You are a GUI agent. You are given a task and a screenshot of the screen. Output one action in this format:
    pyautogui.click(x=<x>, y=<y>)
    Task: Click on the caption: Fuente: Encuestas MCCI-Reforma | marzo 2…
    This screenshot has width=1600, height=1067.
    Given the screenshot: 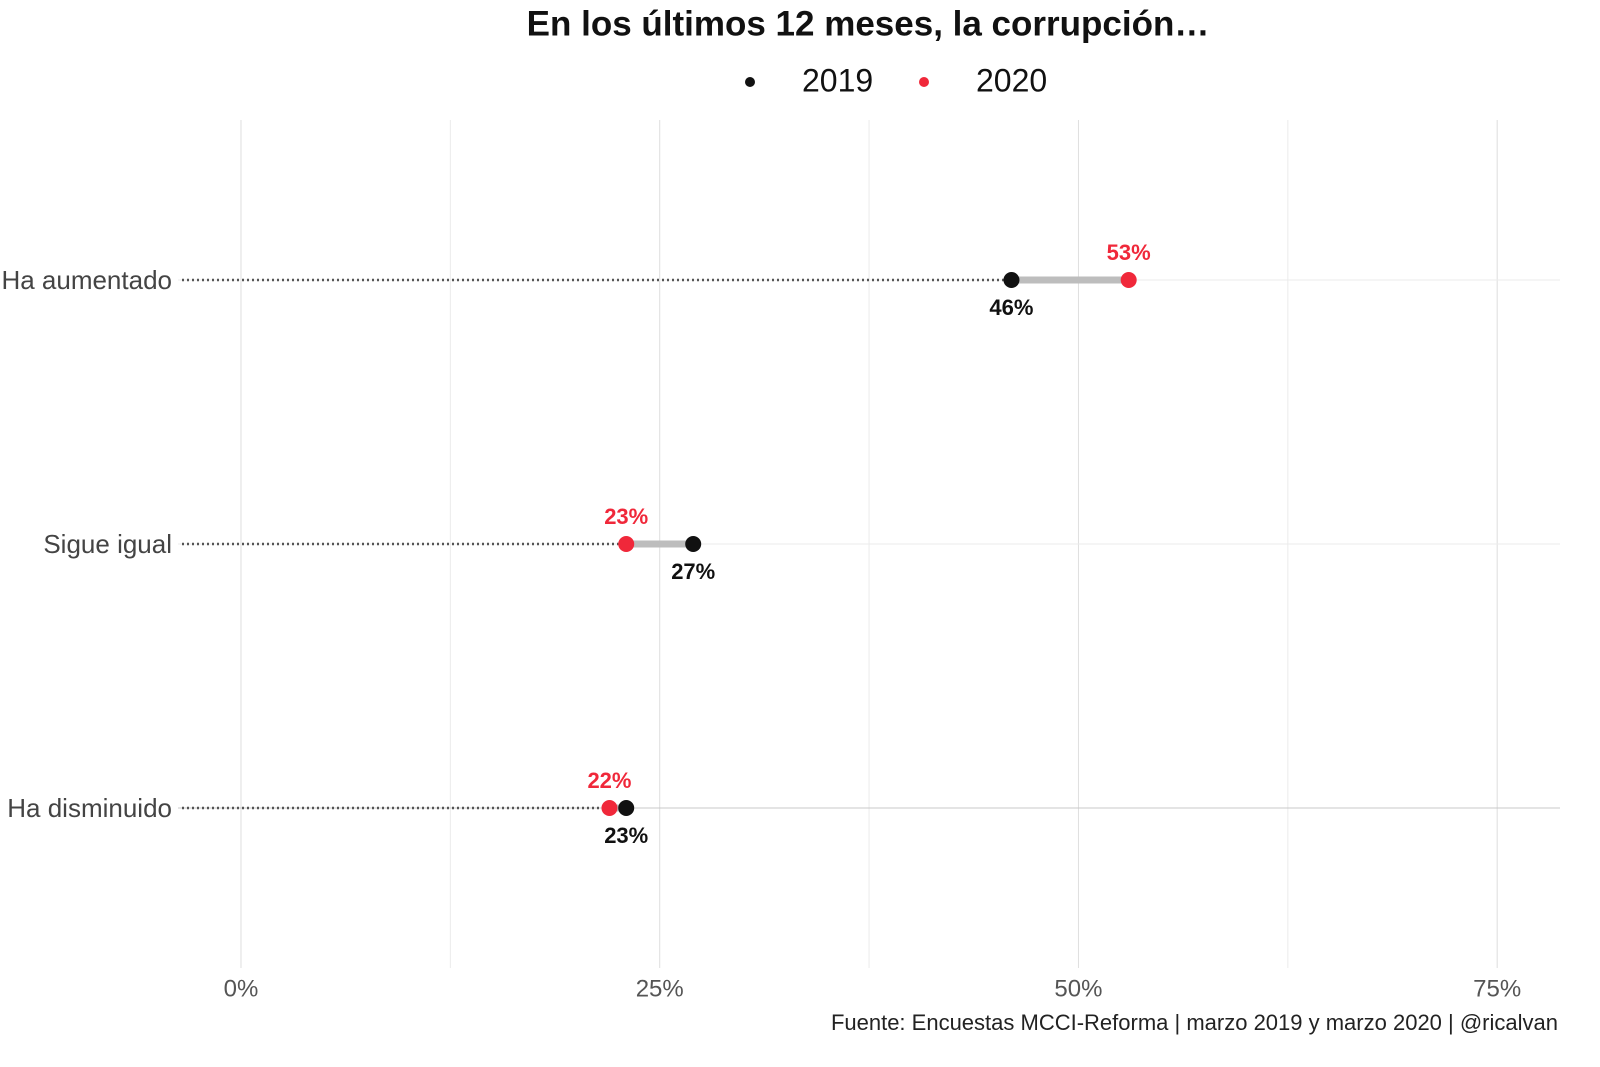 What is the action you would take?
    pyautogui.click(x=1194, y=1022)
    